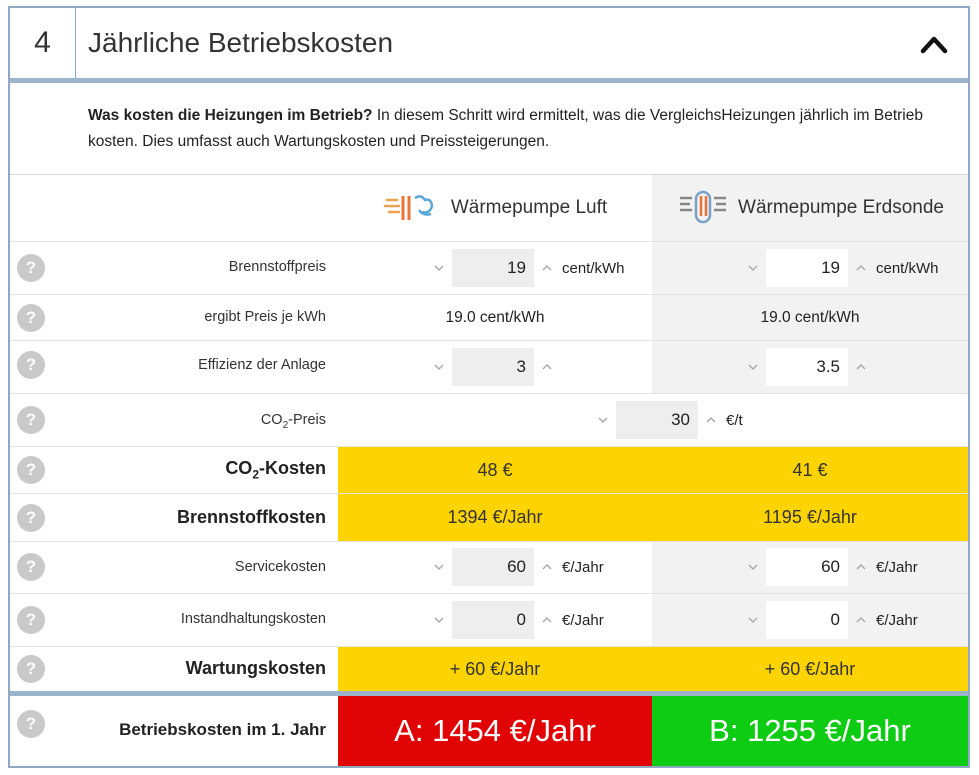 The image size is (979, 775). What do you see at coordinates (810, 669) in the screenshot?
I see `wartungskosten-b: + 60 €/Jahr` at bounding box center [810, 669].